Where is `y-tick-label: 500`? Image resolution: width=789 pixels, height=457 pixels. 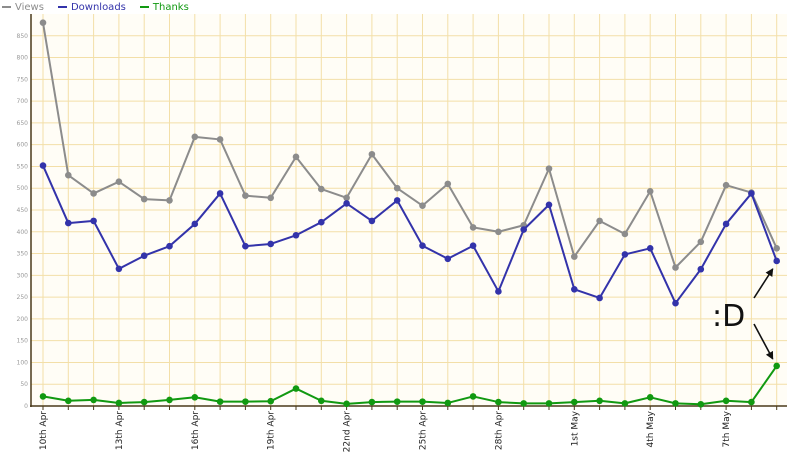
y-tick-label: 500 is located at coordinates (23, 188).